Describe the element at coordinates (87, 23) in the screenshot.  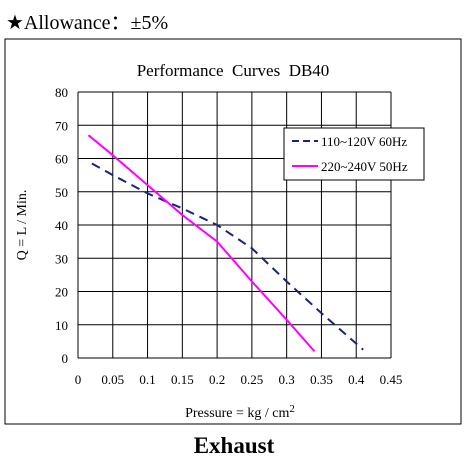
I see `allowance-note: ★Allowance：±5%` at that location.